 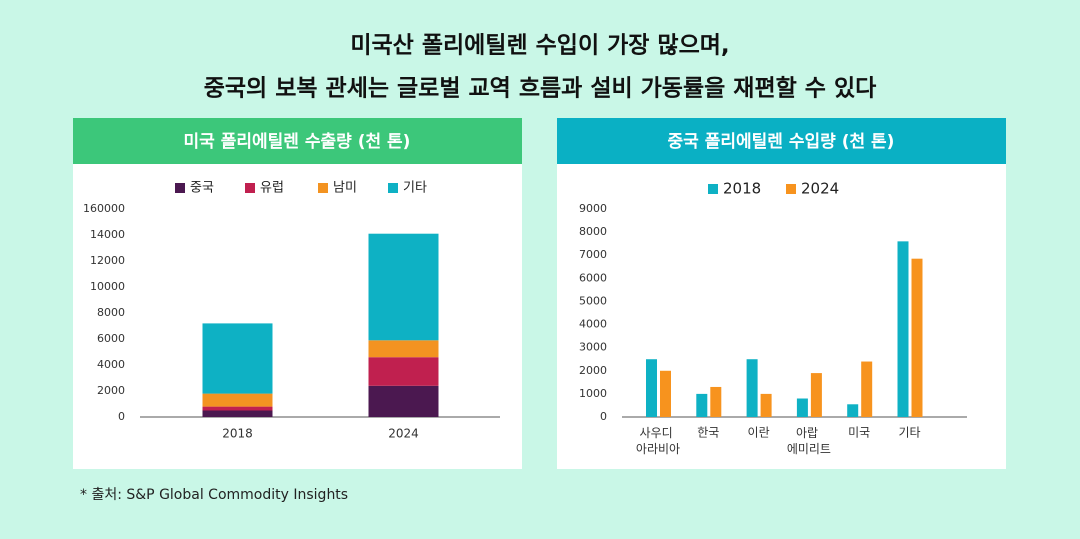 What do you see at coordinates (403, 434) in the screenshot?
I see `x-tick-label: 2024` at bounding box center [403, 434].